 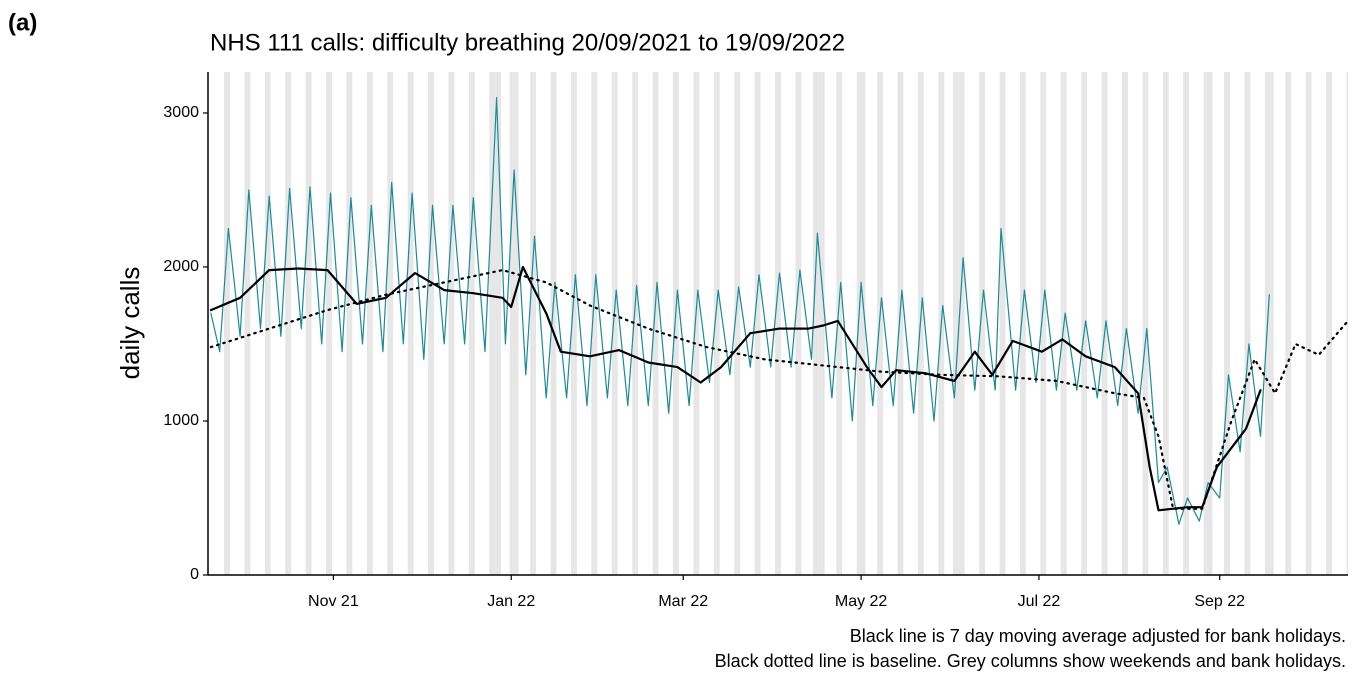 What do you see at coordinates (511, 601) in the screenshot?
I see `x-tick-label: Jan 22` at bounding box center [511, 601].